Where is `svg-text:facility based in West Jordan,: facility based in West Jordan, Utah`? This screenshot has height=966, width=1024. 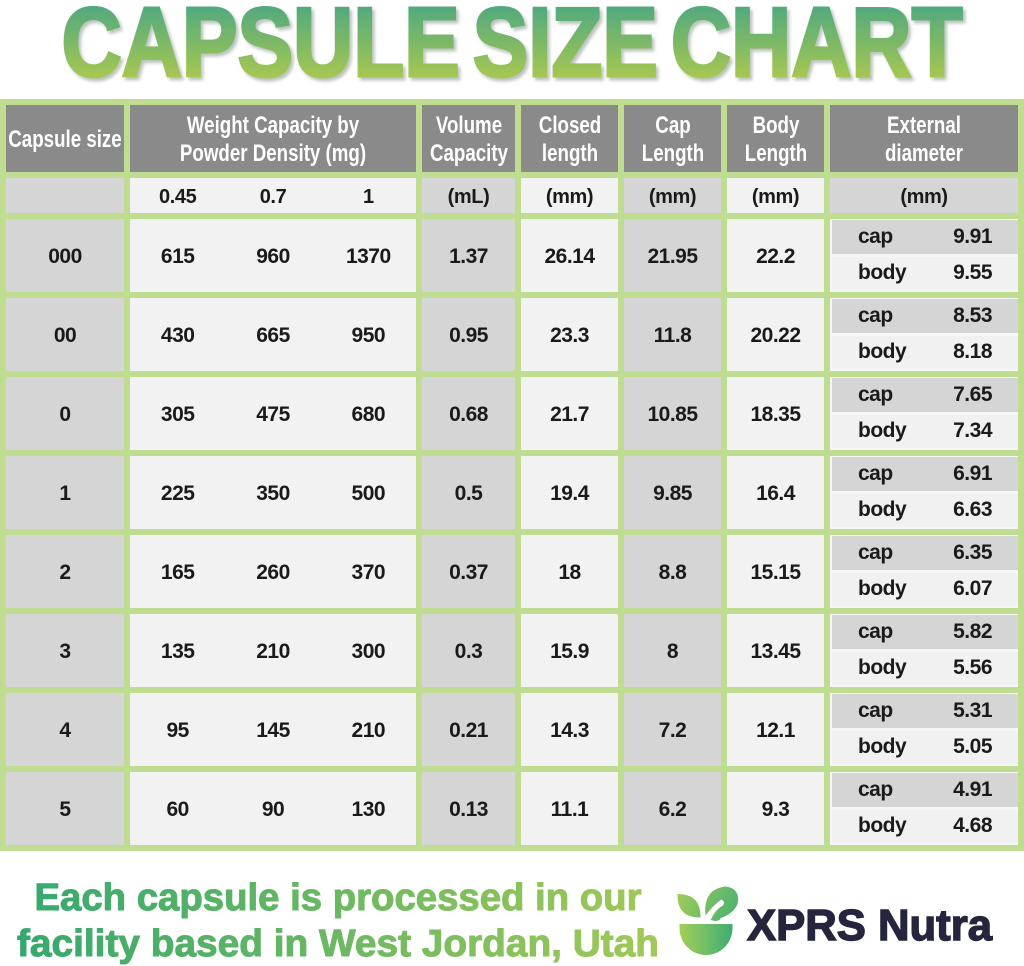 svg-text:facility based in West Jordan,: facility based in West Jordan, Utah is located at coordinates (338, 944).